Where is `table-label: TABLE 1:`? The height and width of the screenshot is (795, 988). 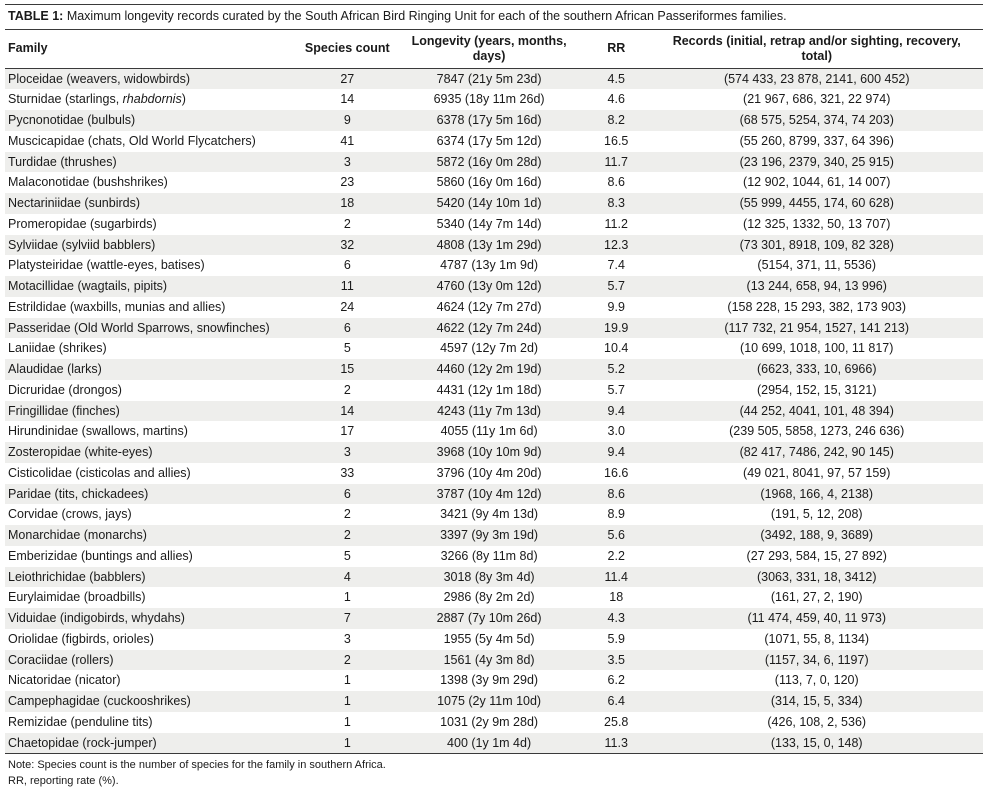 table-label: TABLE 1: is located at coordinates (36, 16).